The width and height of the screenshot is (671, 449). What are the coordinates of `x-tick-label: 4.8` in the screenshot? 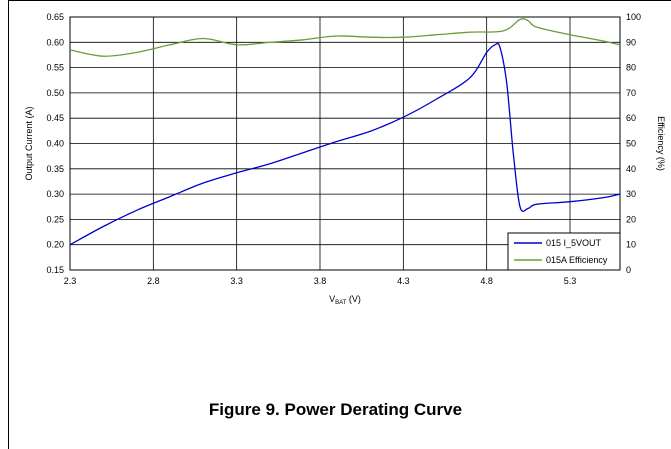 It's located at (486, 281).